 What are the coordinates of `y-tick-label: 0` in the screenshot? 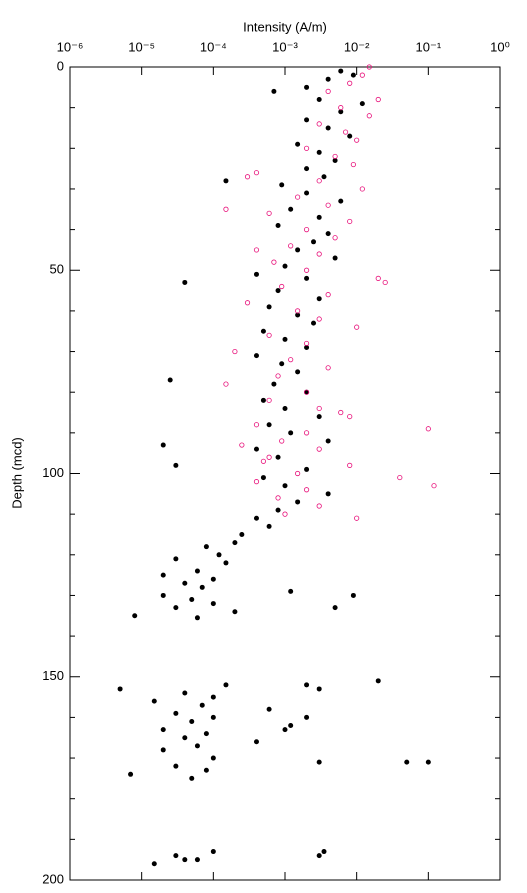 It's located at (60, 65).